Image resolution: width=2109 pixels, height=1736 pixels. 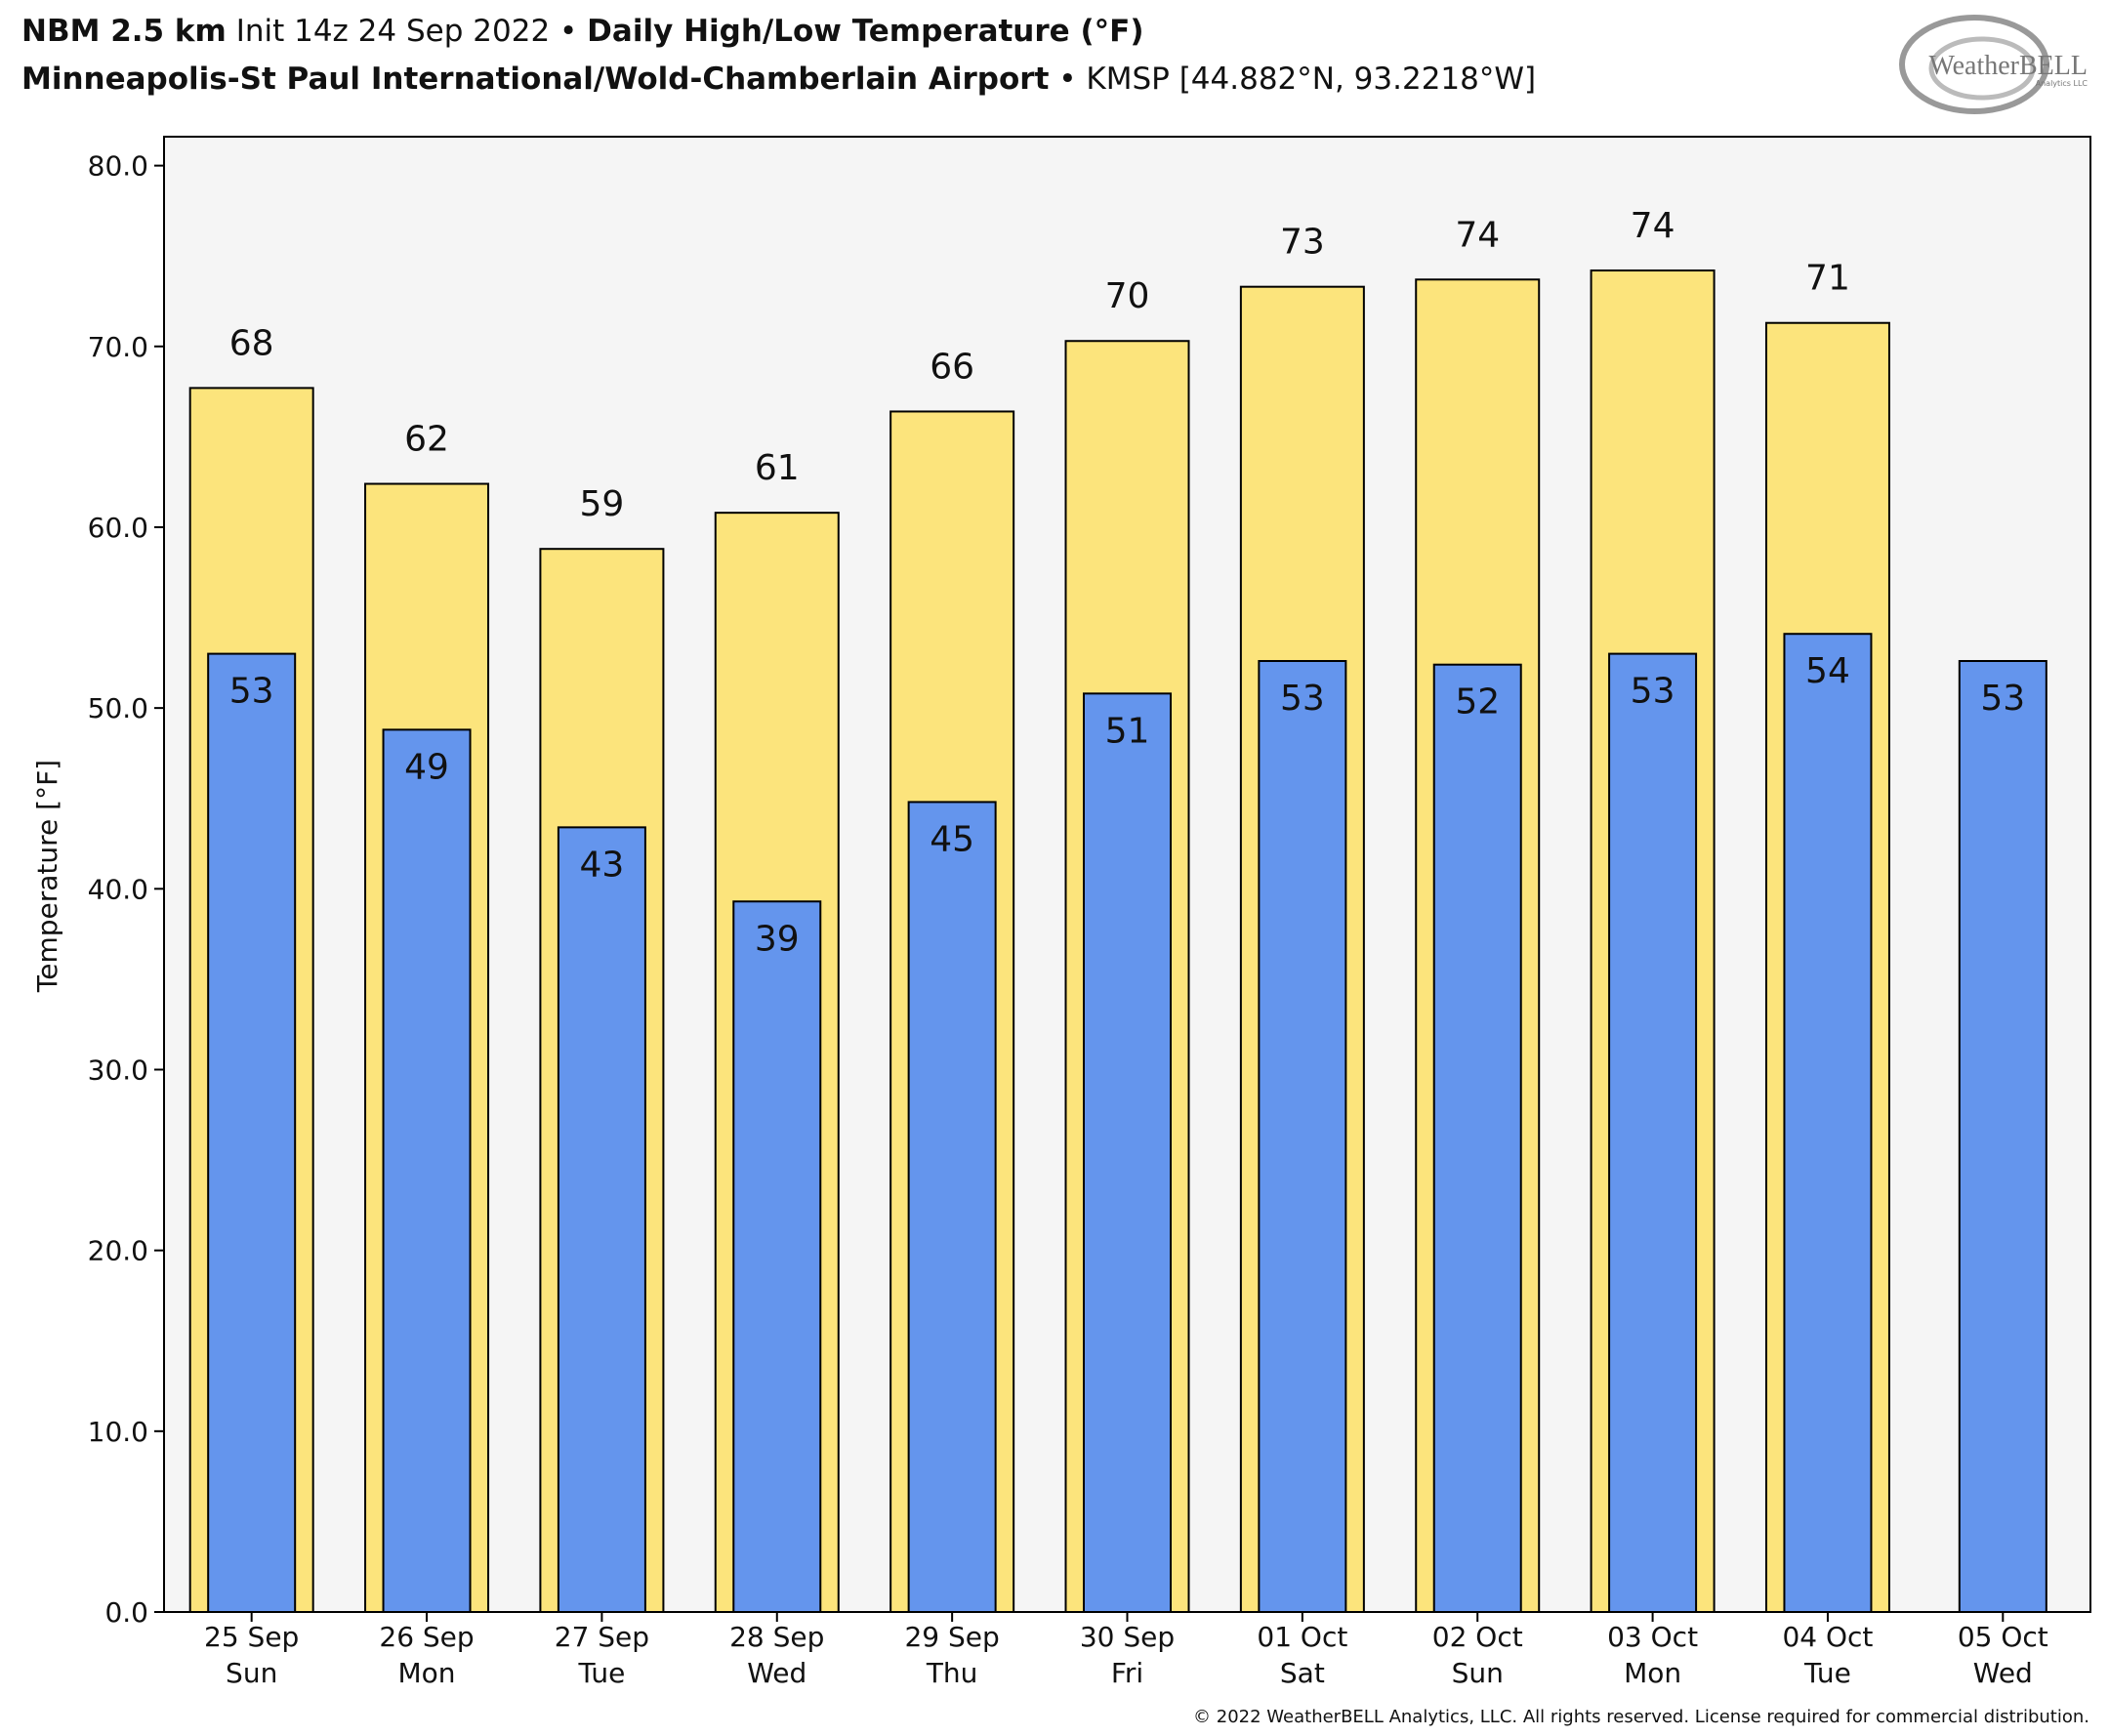 I want to click on y-tick-label: 50.0, so click(x=118, y=708).